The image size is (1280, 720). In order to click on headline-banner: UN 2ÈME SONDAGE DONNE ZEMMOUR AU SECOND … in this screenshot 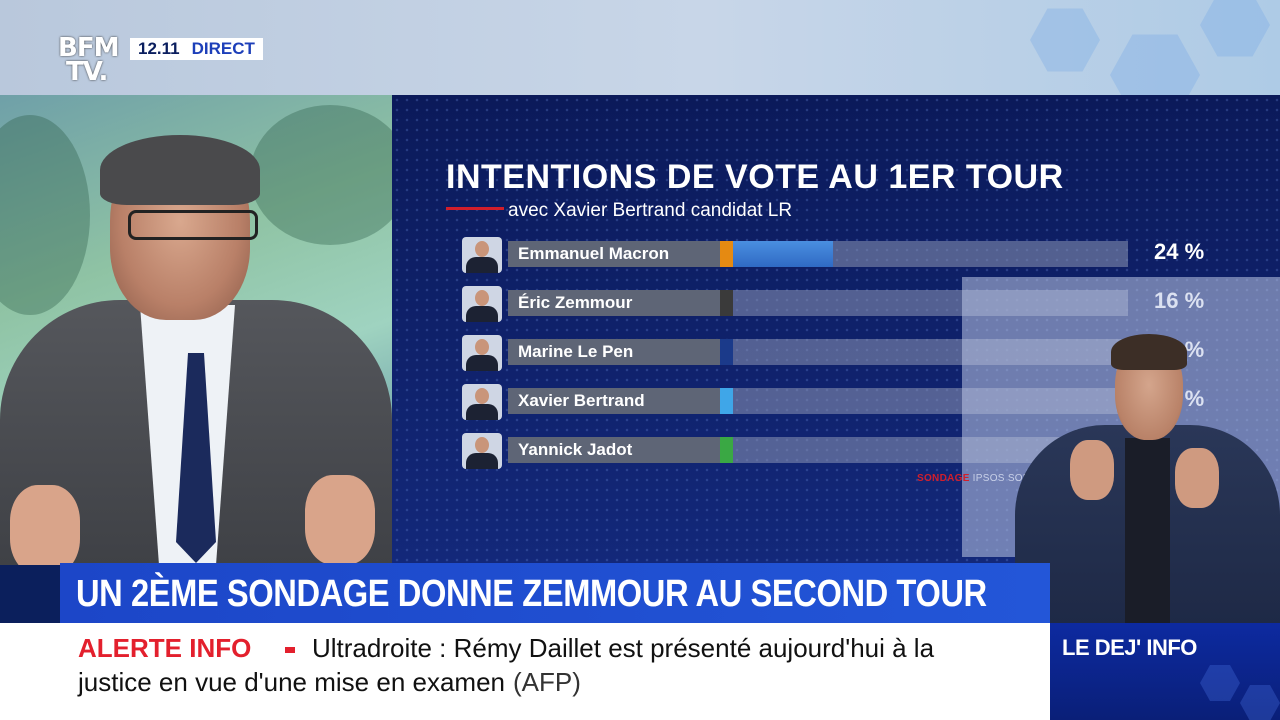, I will do `click(555, 593)`.